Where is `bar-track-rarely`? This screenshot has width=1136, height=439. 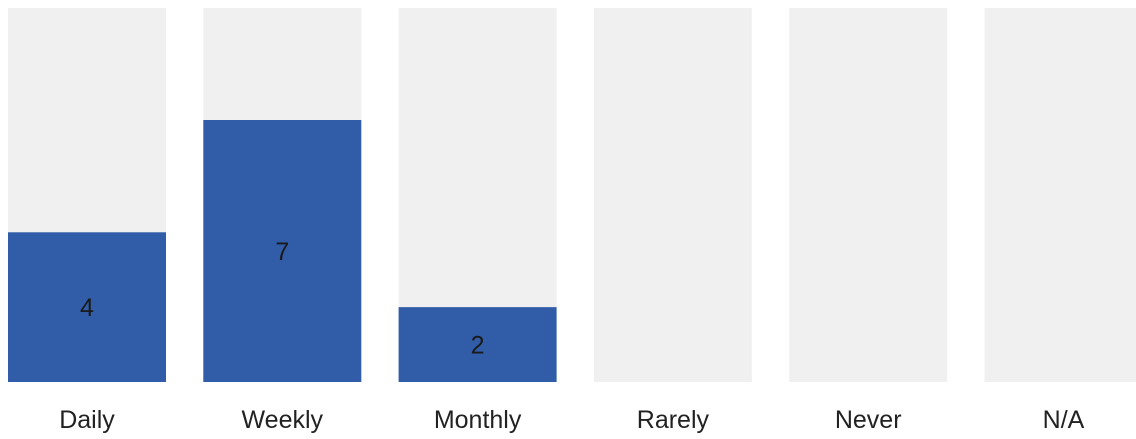 bar-track-rarely is located at coordinates (672, 195).